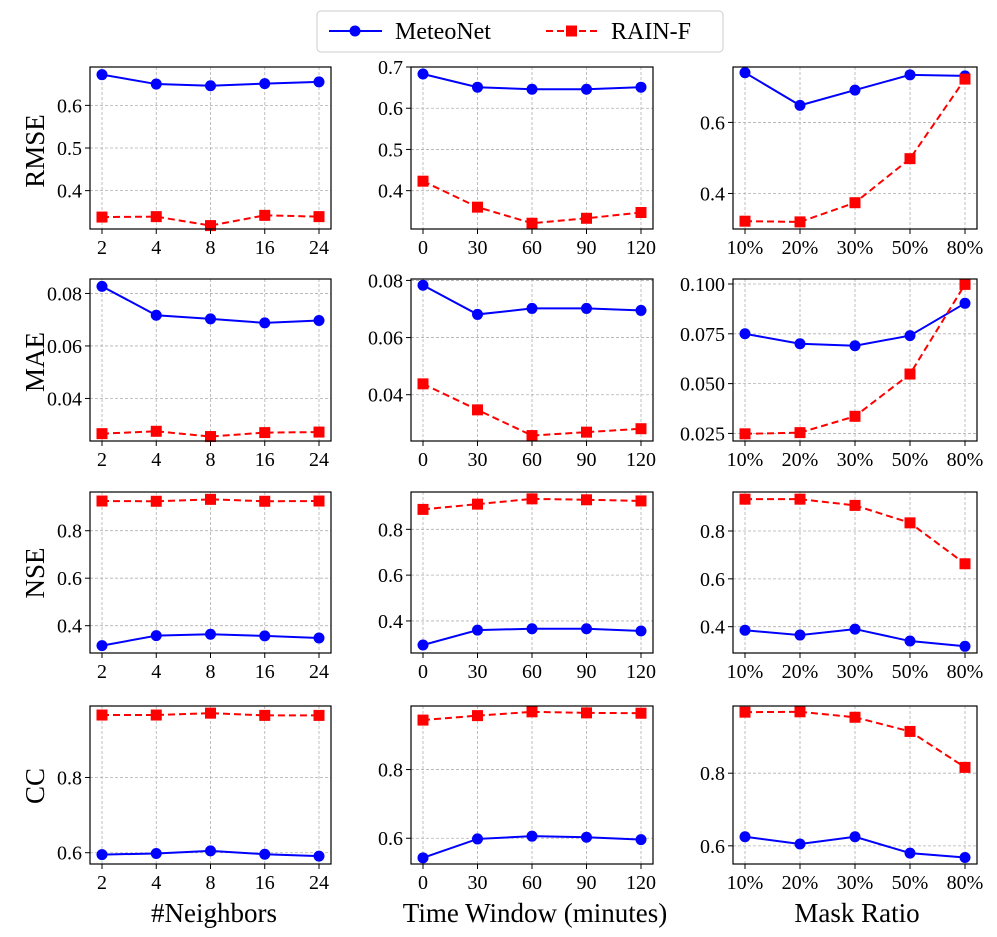 The image size is (997, 937). Describe the element at coordinates (390, 68) in the screenshot. I see `y-tick-label: 0.7` at that location.